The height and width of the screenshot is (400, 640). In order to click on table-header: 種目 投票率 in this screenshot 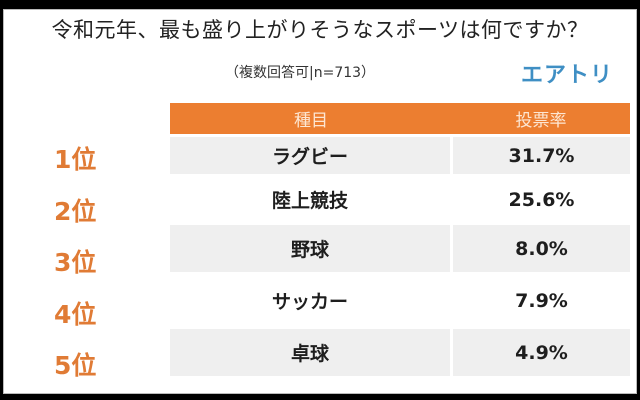, I will do `click(400, 118)`.